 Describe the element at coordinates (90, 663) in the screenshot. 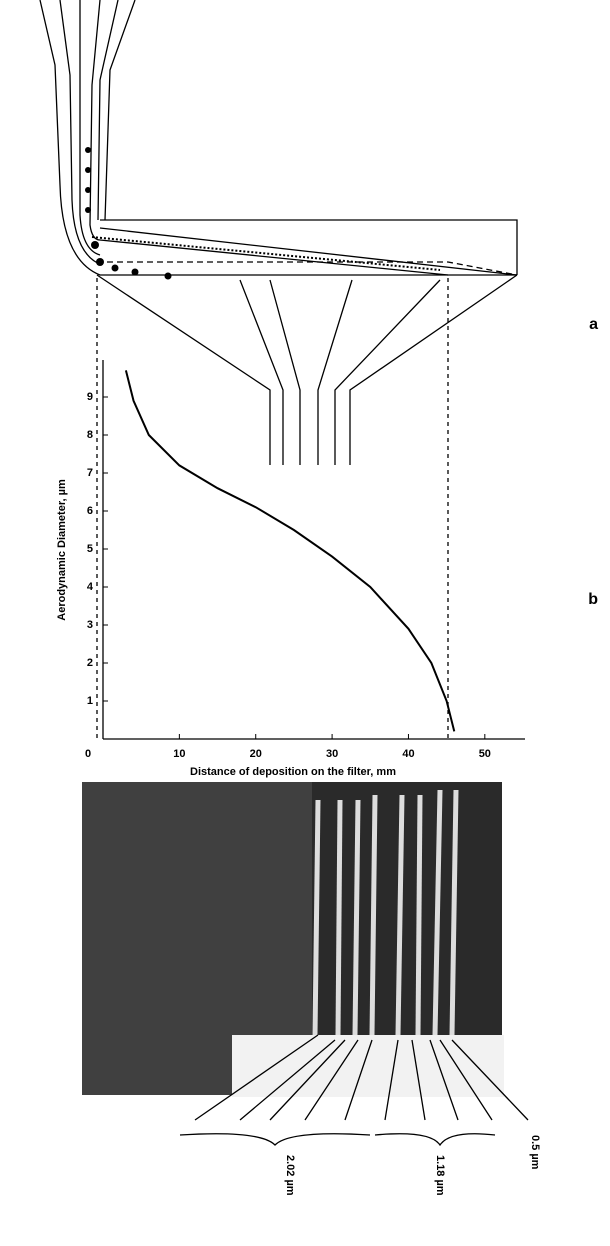

I see `y-tick-label: 2` at that location.